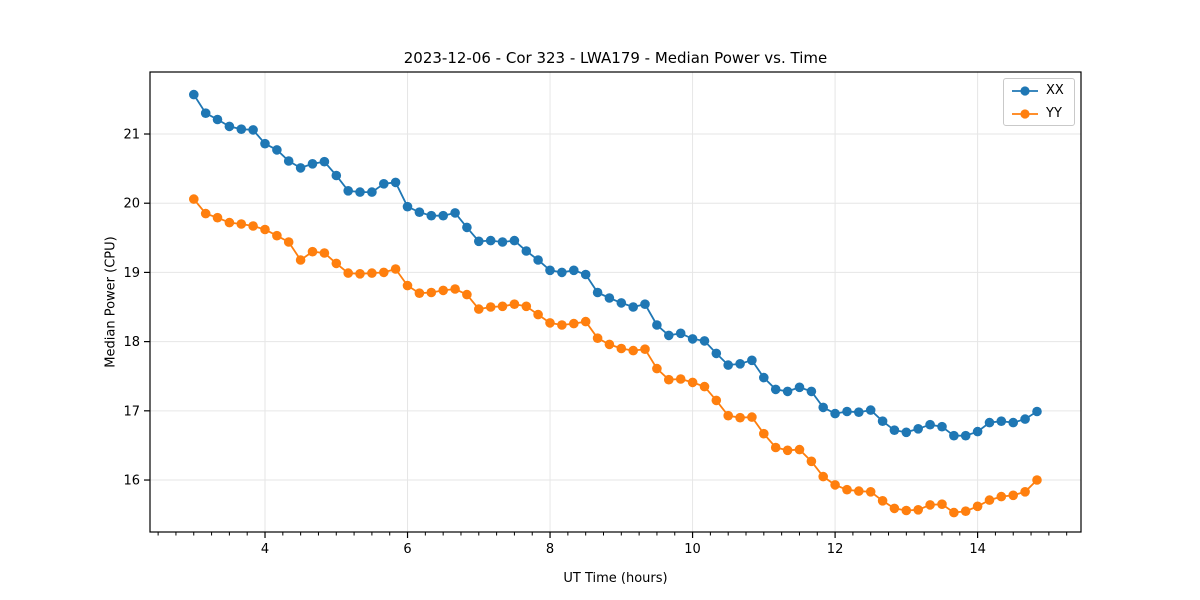  Describe the element at coordinates (131, 481) in the screenshot. I see `y-tick-label: 16` at that location.